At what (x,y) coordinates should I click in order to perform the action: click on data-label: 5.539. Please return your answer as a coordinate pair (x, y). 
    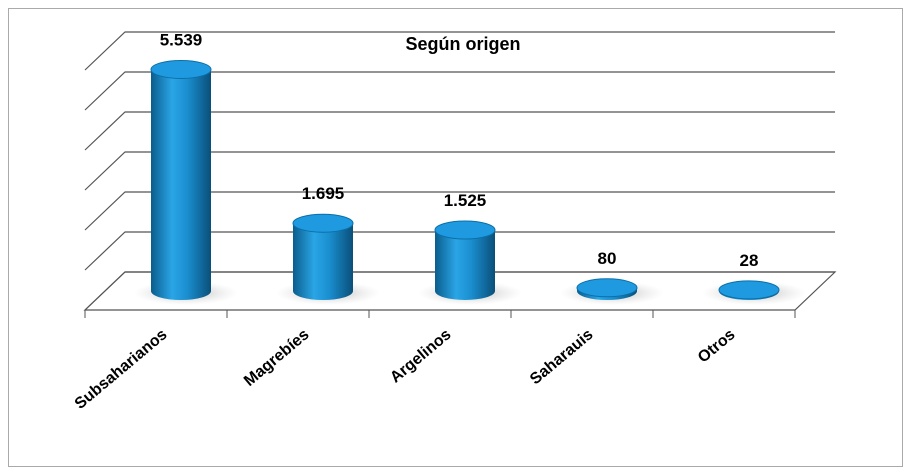
    Looking at the image, I should click on (181, 39).